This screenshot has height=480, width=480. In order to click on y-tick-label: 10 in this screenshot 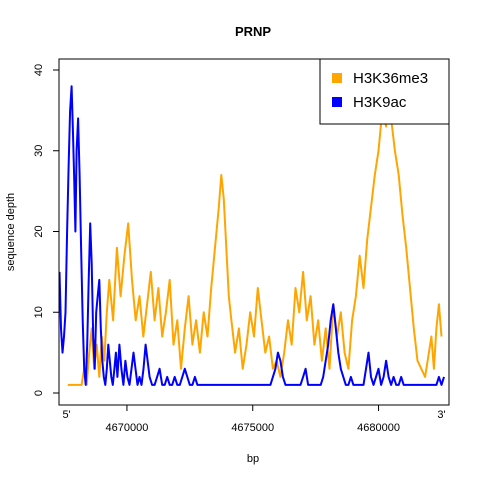, I will do `click(39, 312)`.